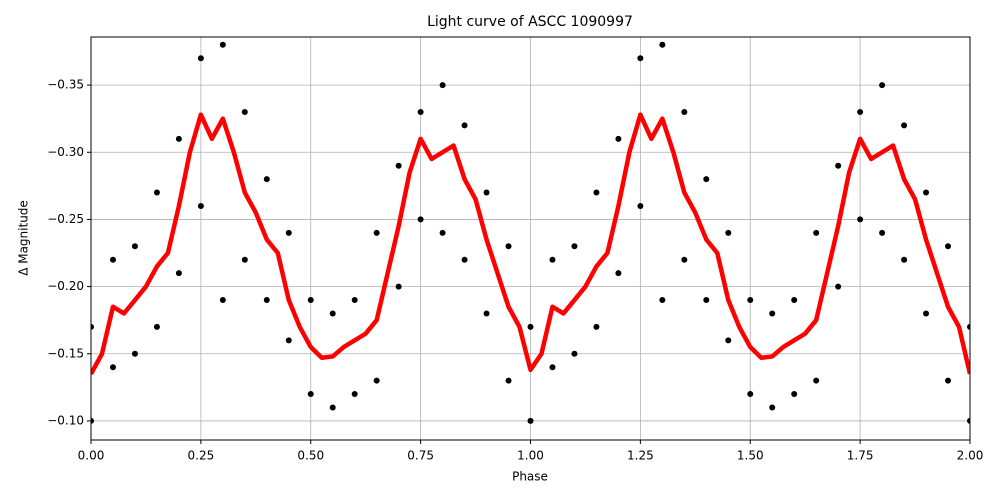  What do you see at coordinates (201, 456) in the screenshot?
I see `x-tick-label: 0.25` at bounding box center [201, 456].